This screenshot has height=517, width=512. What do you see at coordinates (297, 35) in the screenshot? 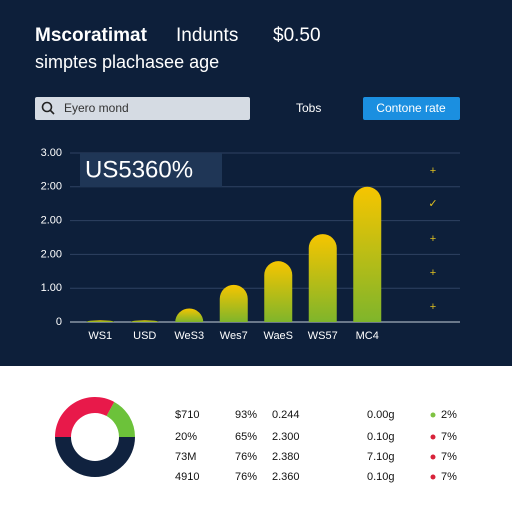
I see `price: $0.50` at bounding box center [297, 35].